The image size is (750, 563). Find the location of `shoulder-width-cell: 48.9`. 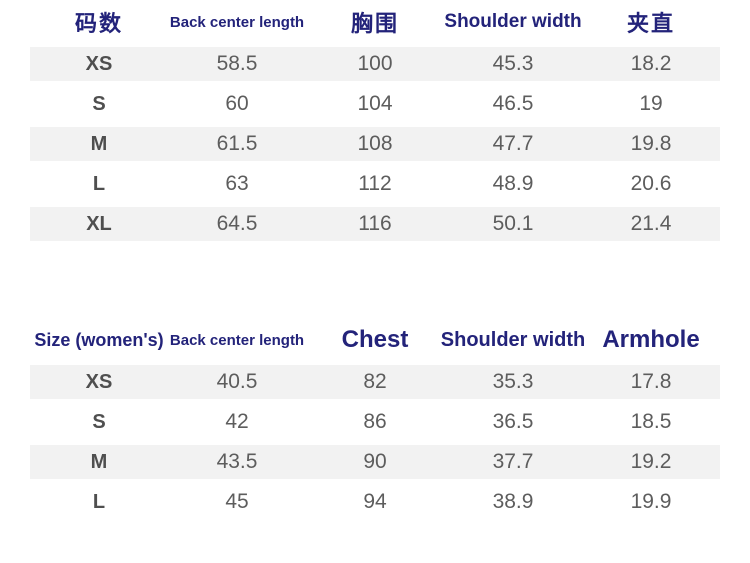

shoulder-width-cell: 48.9 is located at coordinates (513, 183).